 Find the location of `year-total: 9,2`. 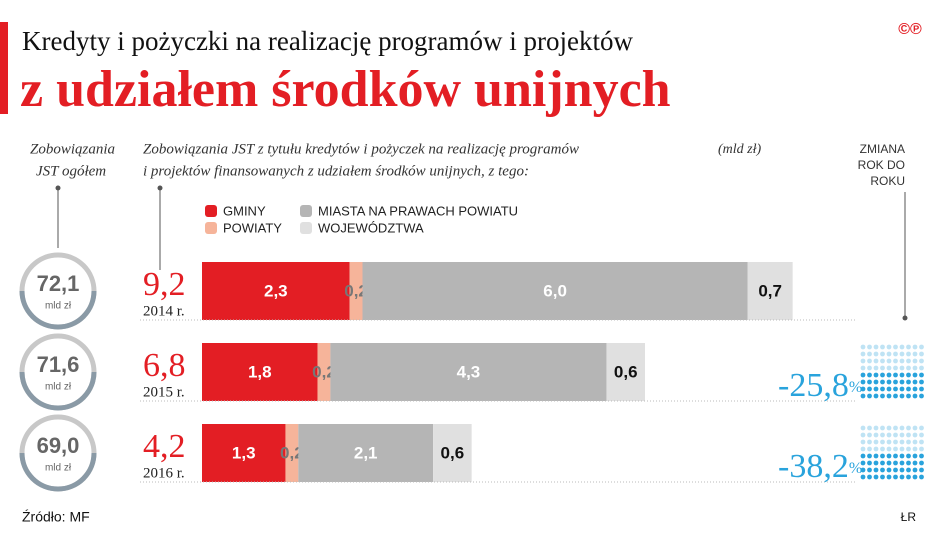

year-total: 9,2 is located at coordinates (164, 284).